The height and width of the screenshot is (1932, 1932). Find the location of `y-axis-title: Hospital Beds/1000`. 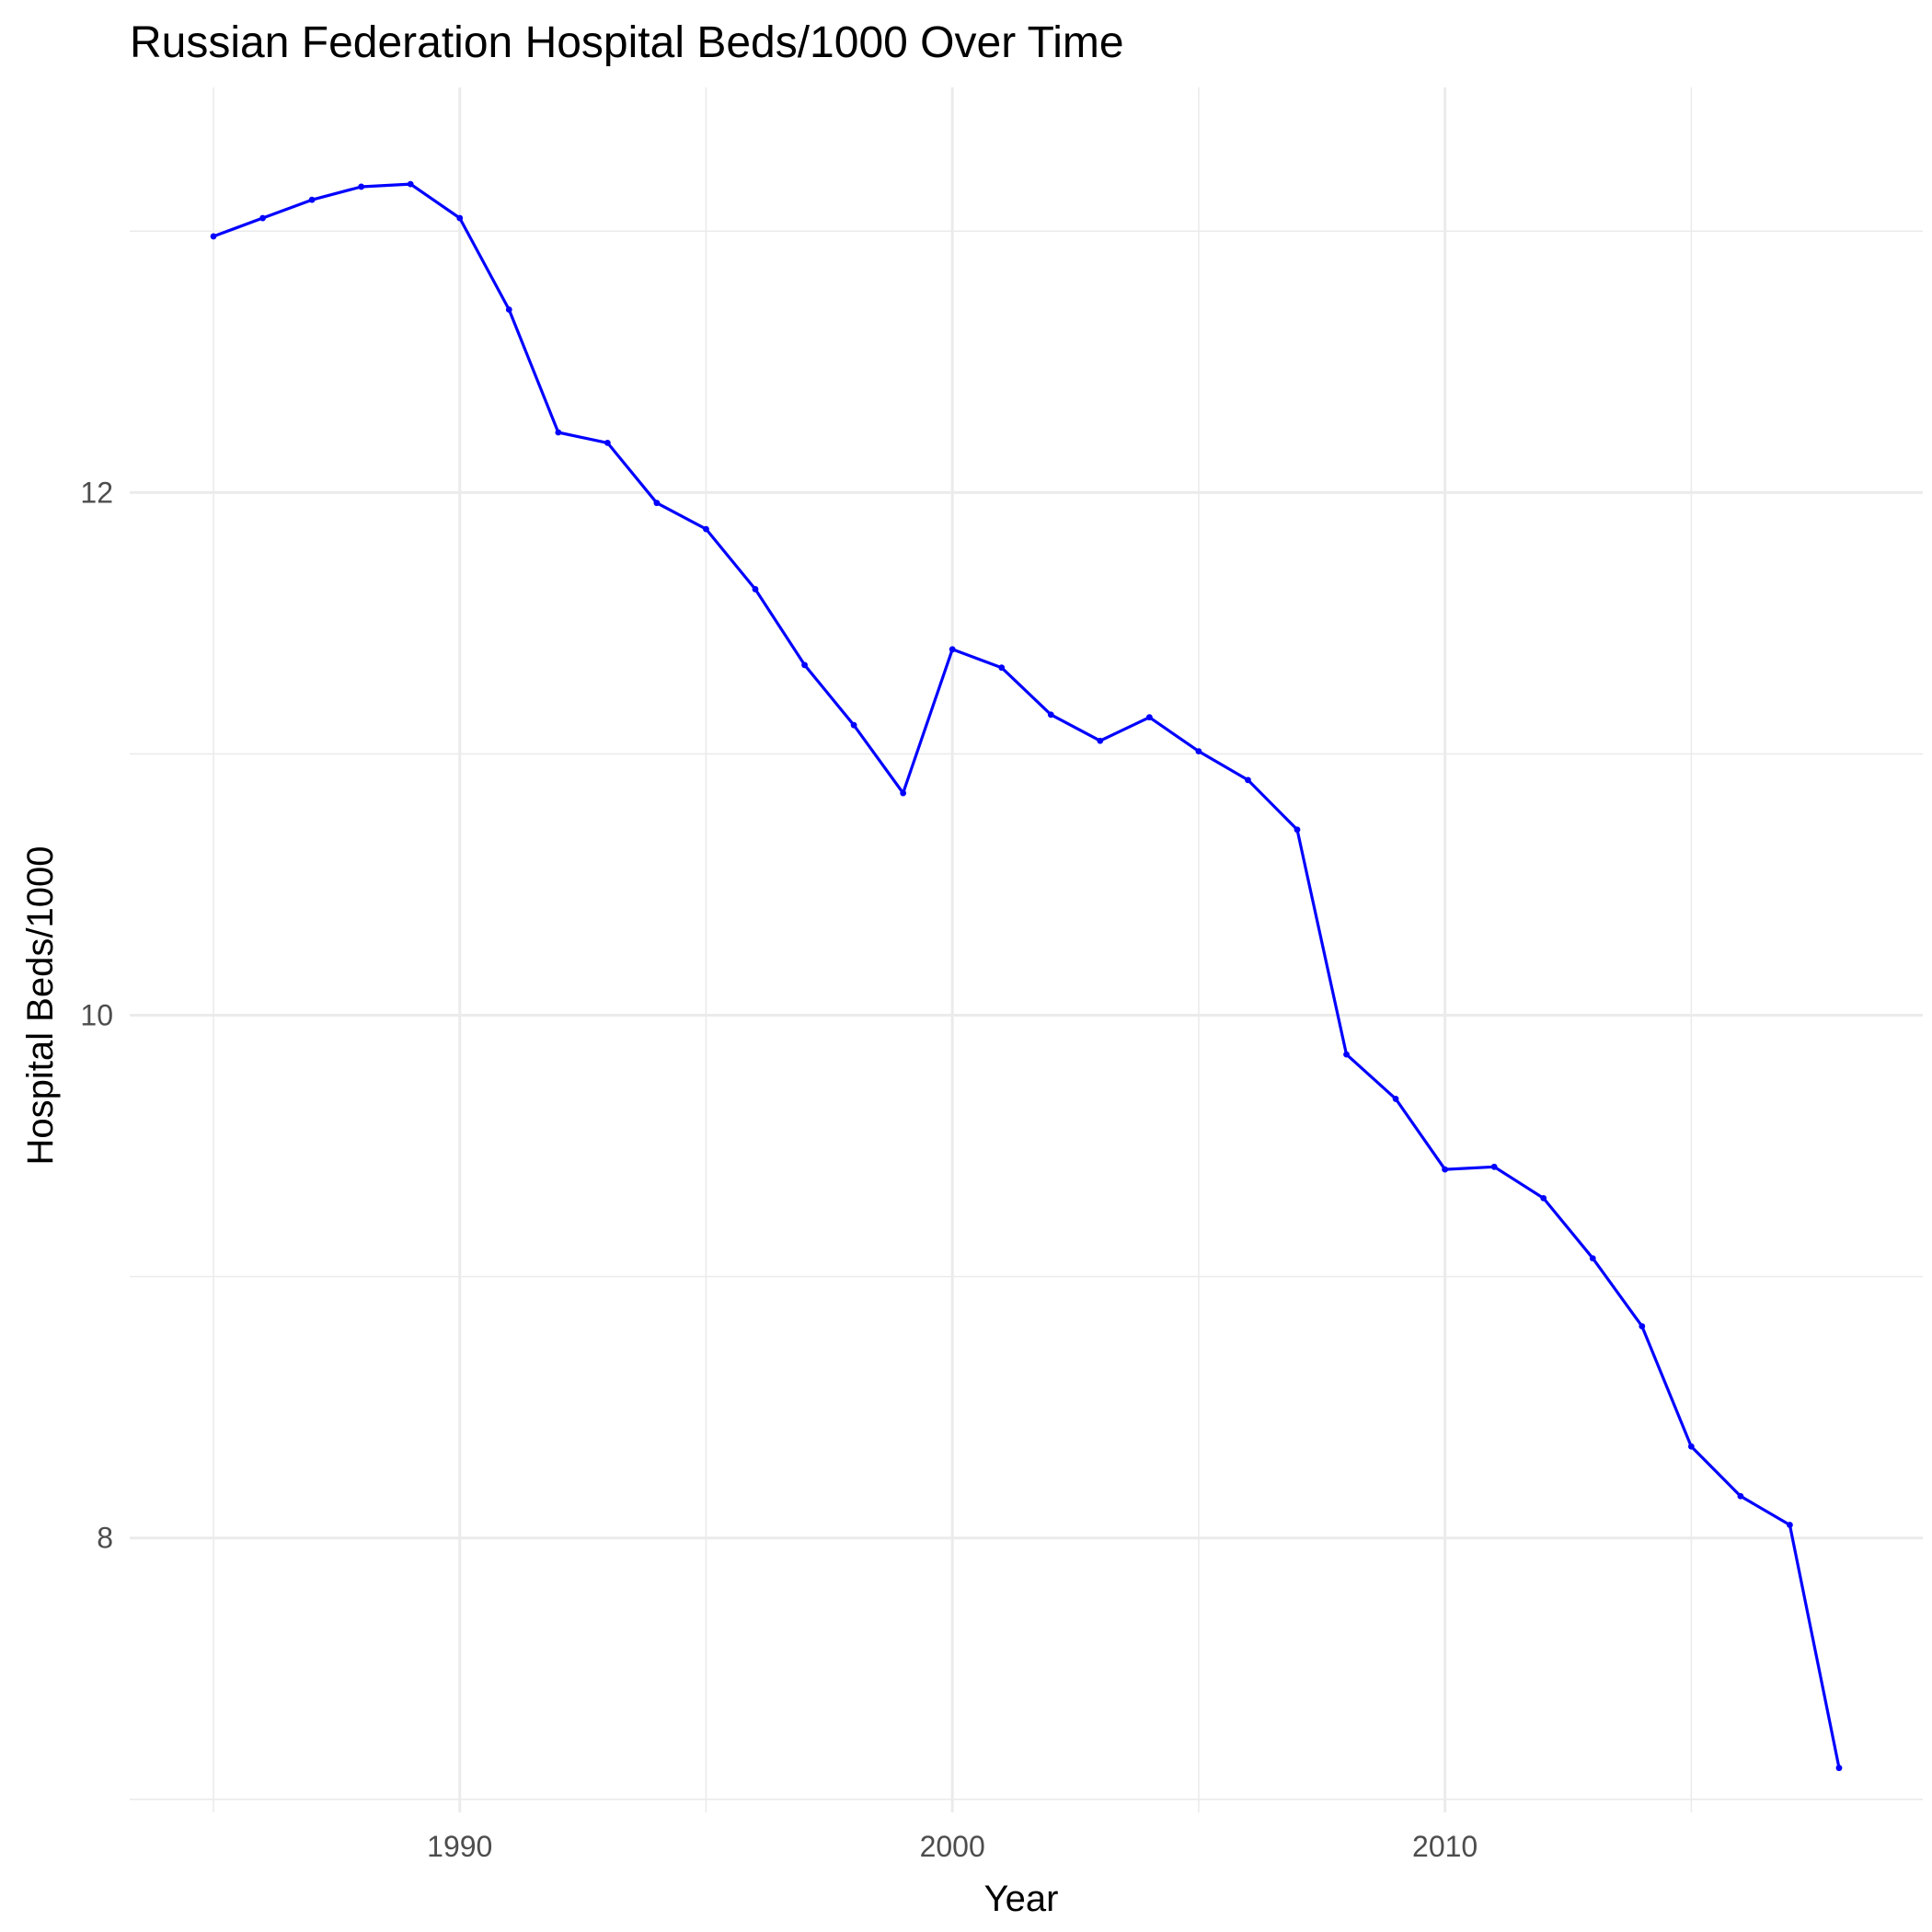

y-axis-title: Hospital Beds/1000 is located at coordinates (40, 1006).